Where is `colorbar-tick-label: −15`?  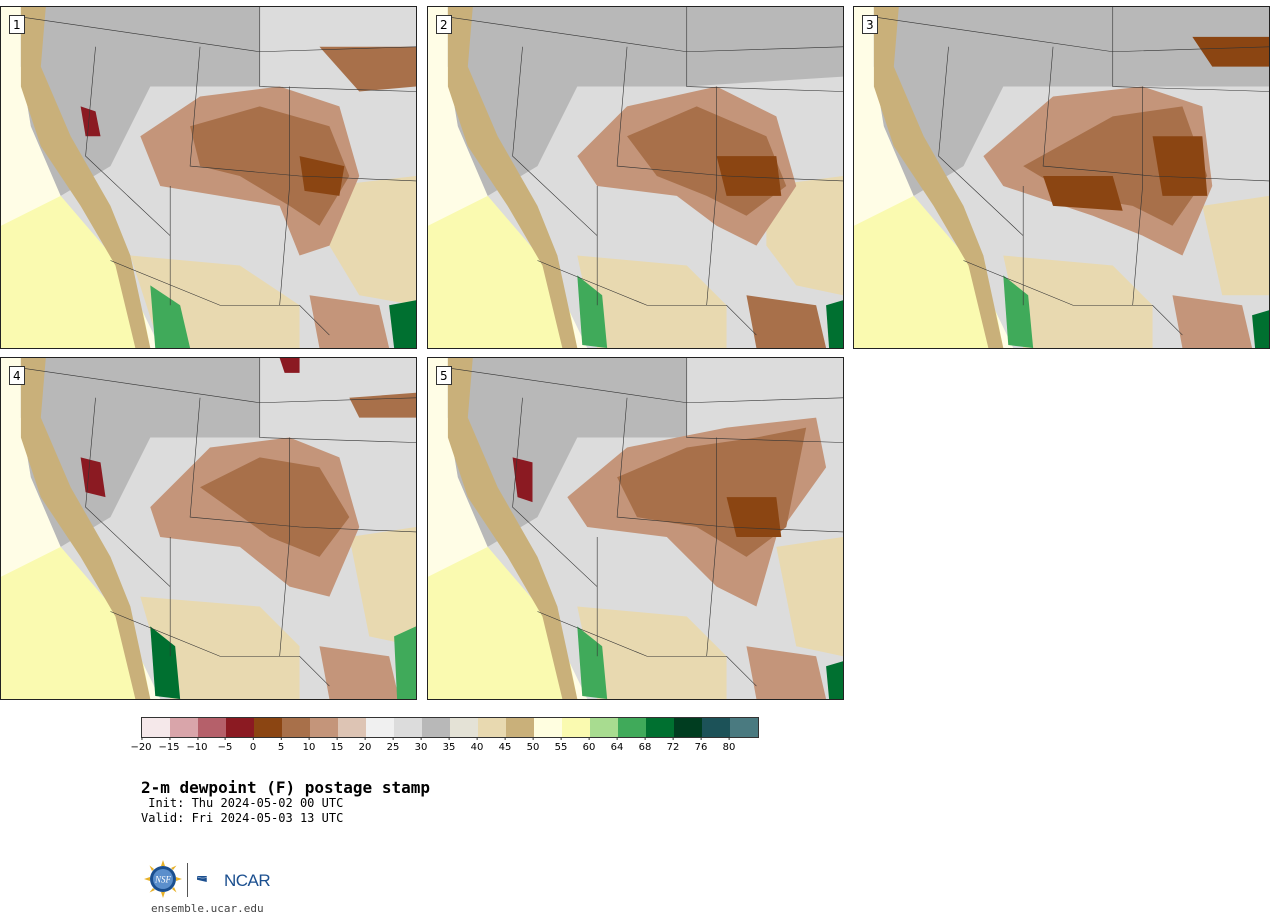
colorbar-tick-label: −15 is located at coordinates (169, 745).